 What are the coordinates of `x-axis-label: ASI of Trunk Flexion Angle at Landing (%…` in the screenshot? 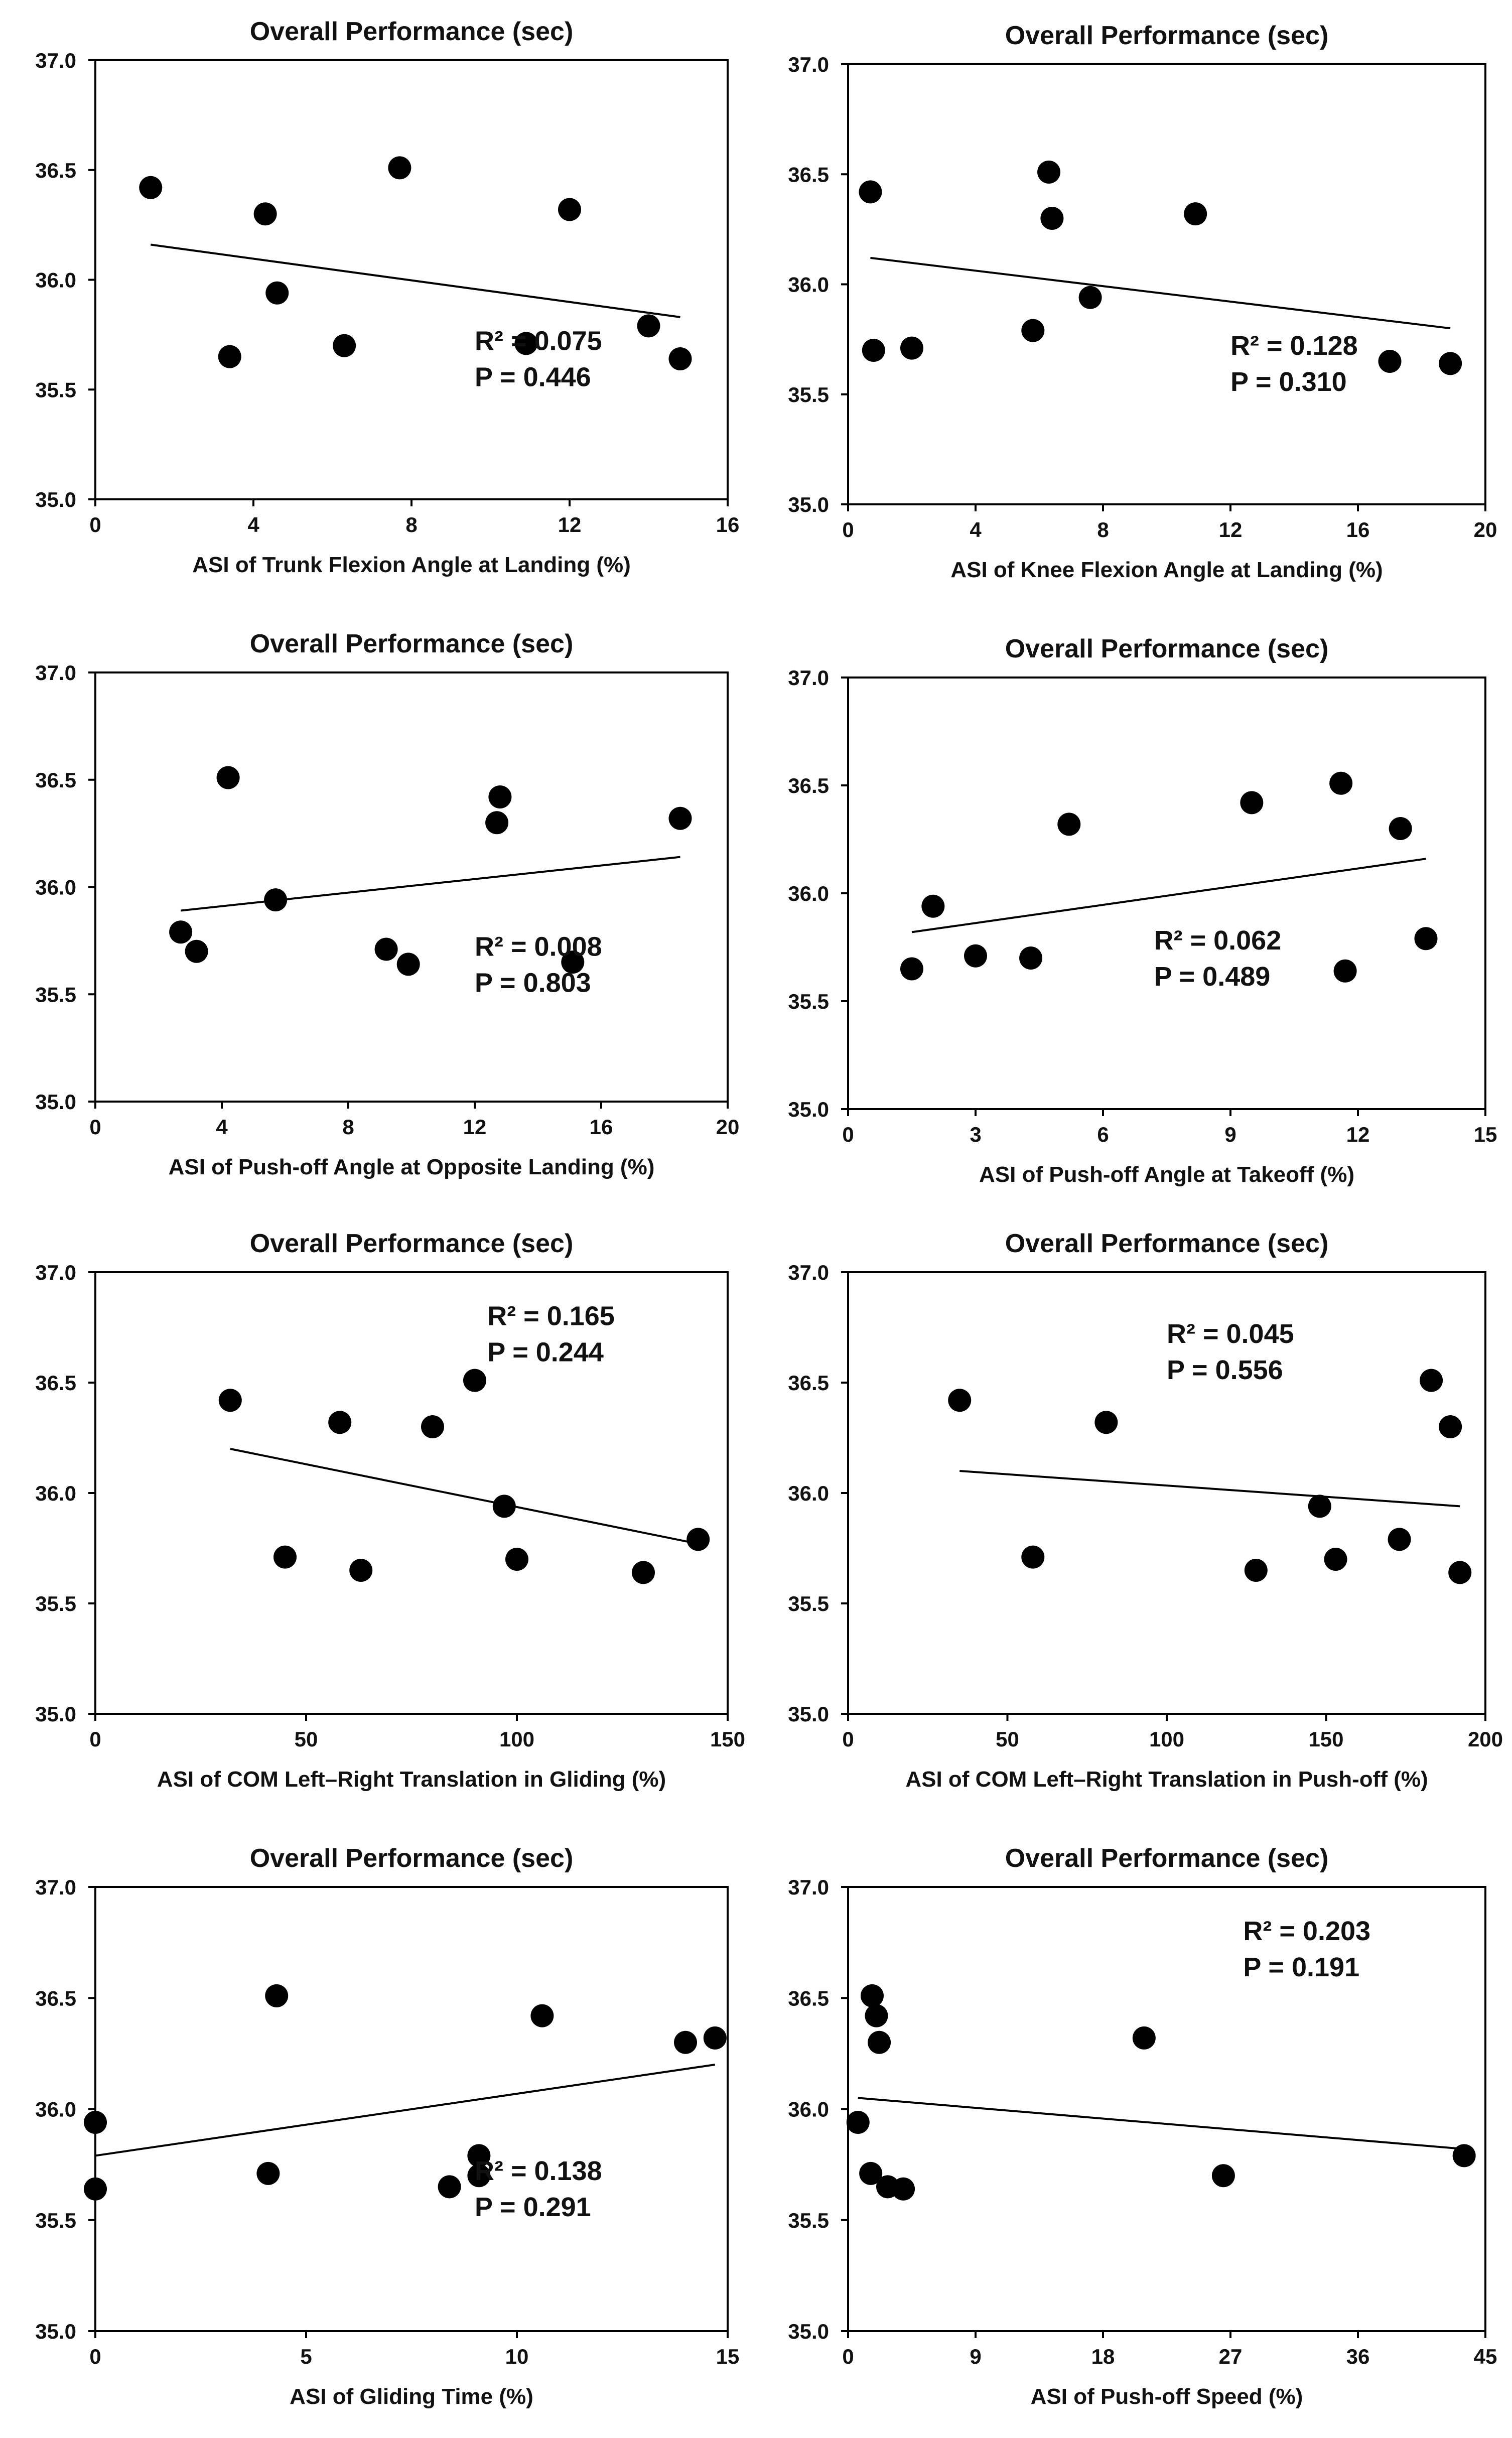 It's located at (411, 565).